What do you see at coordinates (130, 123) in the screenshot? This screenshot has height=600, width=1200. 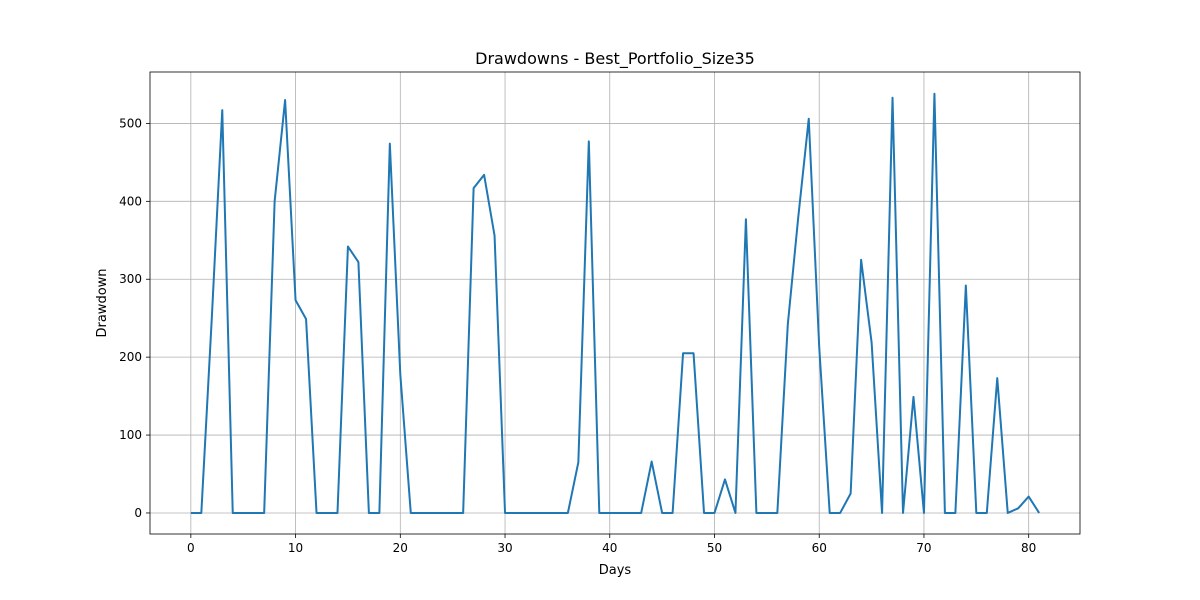 I see `y-tick-label: 500` at bounding box center [130, 123].